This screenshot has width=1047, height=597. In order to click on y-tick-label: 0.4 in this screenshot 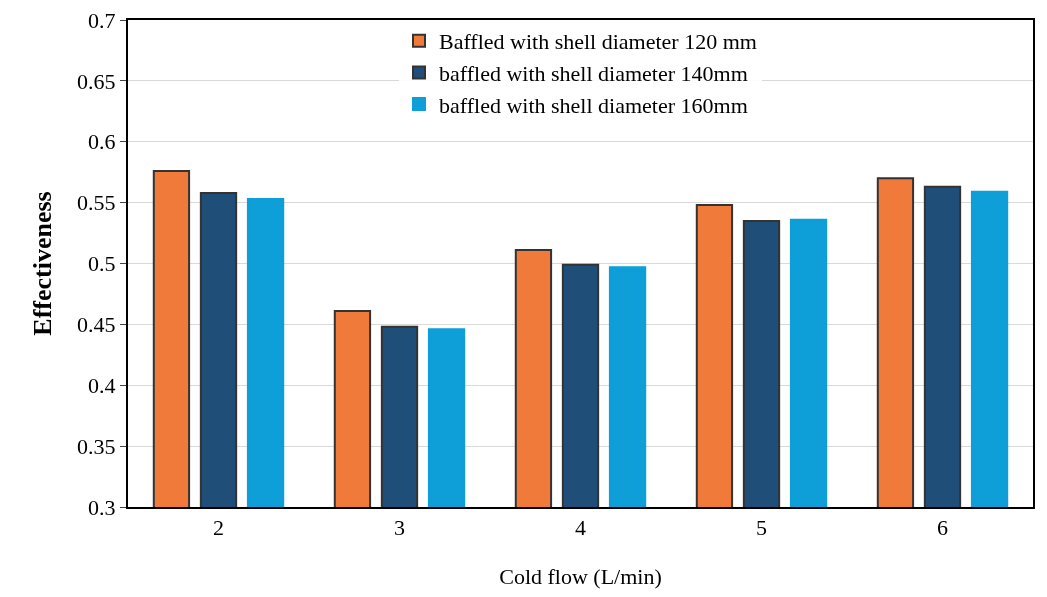, I will do `click(102, 385)`.